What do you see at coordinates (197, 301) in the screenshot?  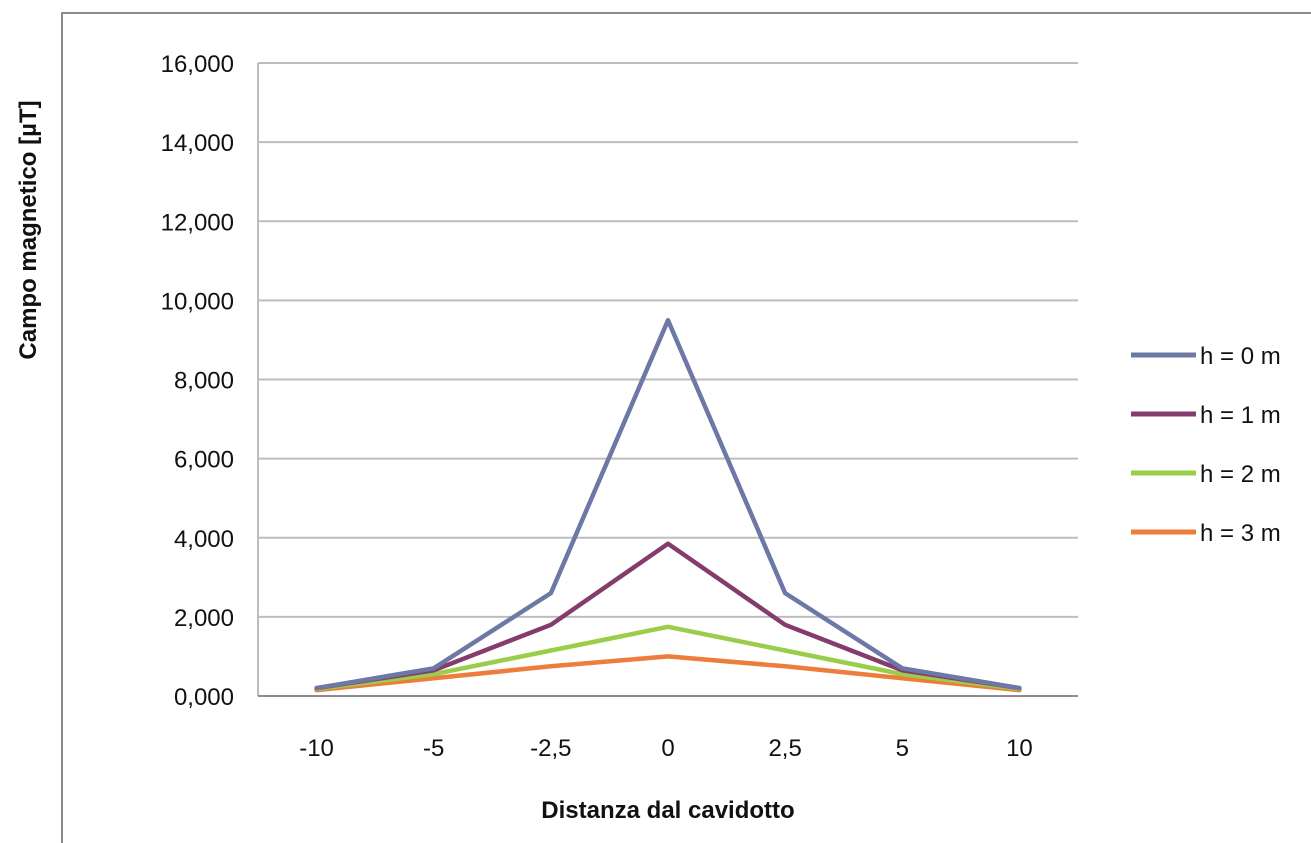 I see `y-tick-label: 10,000` at bounding box center [197, 301].